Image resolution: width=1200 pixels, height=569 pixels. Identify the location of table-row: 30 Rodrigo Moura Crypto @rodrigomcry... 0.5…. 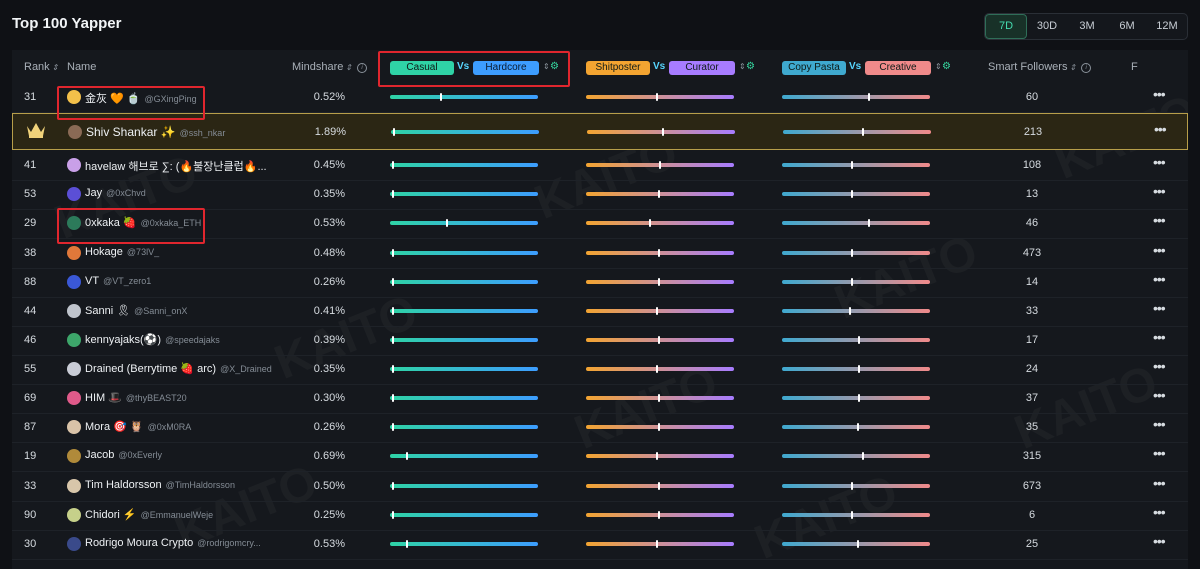
(600, 544).